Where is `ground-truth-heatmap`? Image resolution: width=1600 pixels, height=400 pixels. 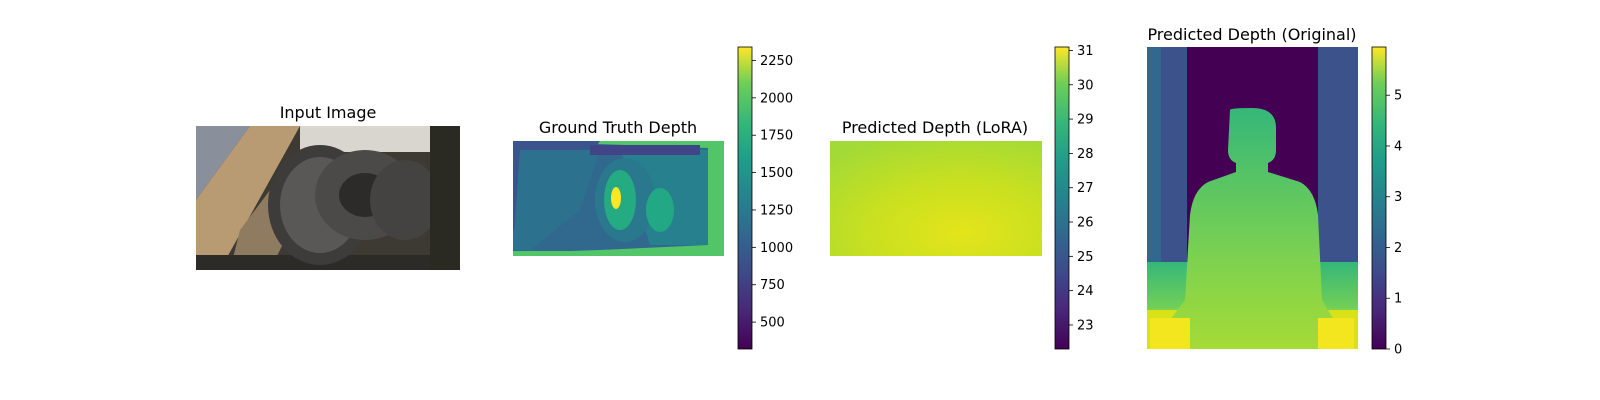
ground-truth-heatmap is located at coordinates (618, 198).